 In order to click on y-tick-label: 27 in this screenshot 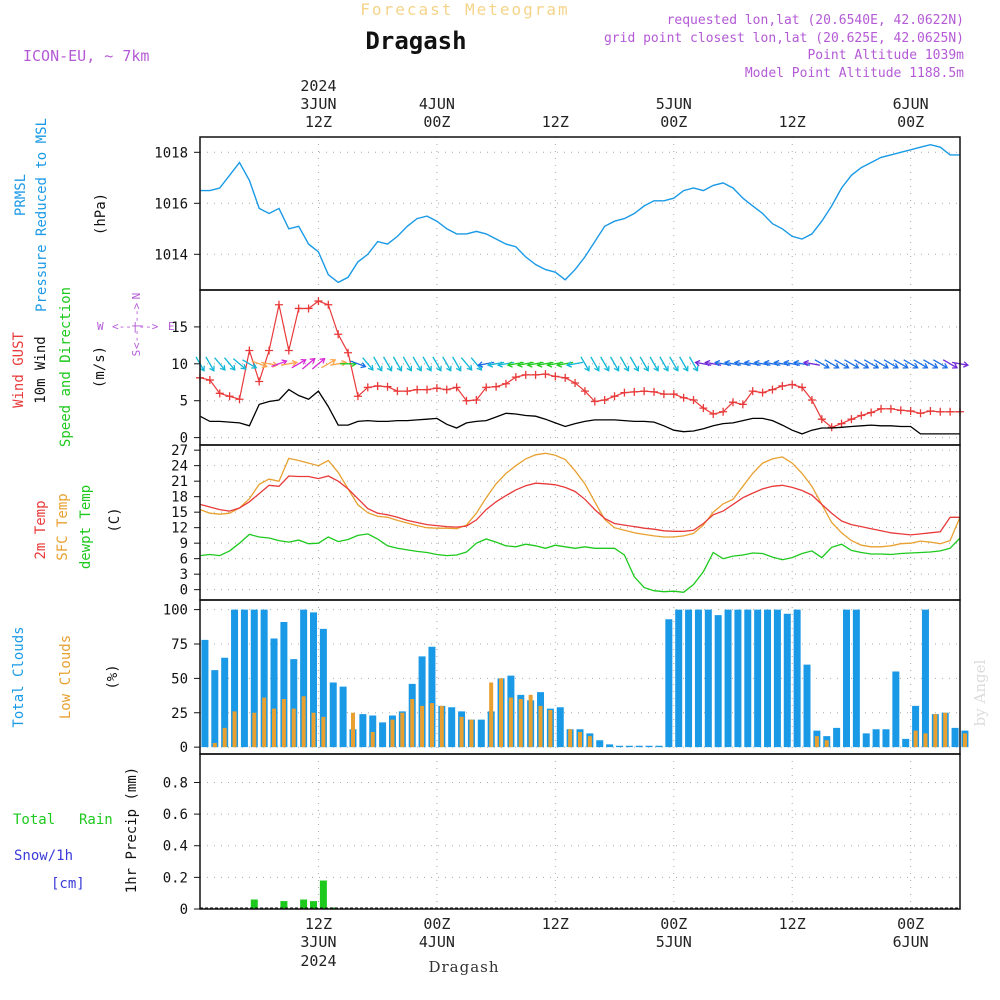, I will do `click(179, 451)`.